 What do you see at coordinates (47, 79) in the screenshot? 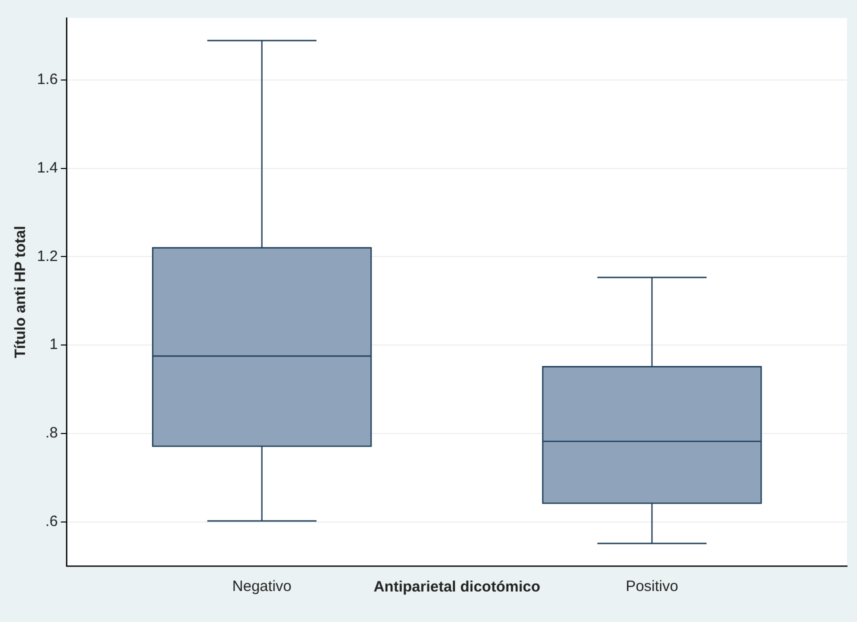
I see `y-tick-label: 1.6` at bounding box center [47, 79].